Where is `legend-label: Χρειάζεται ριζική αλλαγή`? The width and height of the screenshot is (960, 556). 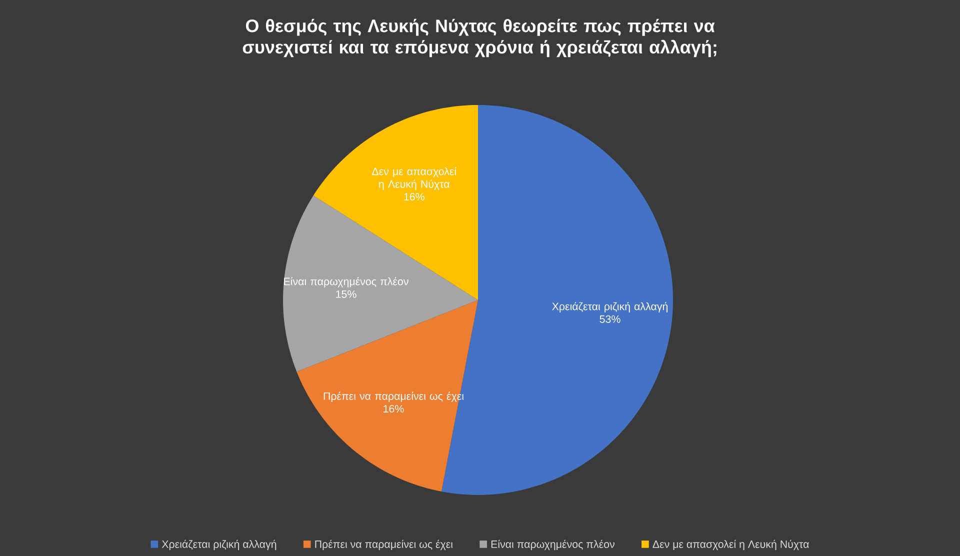
legend-label: Χρειάζεται ριζική αλλαγή is located at coordinates (219, 545).